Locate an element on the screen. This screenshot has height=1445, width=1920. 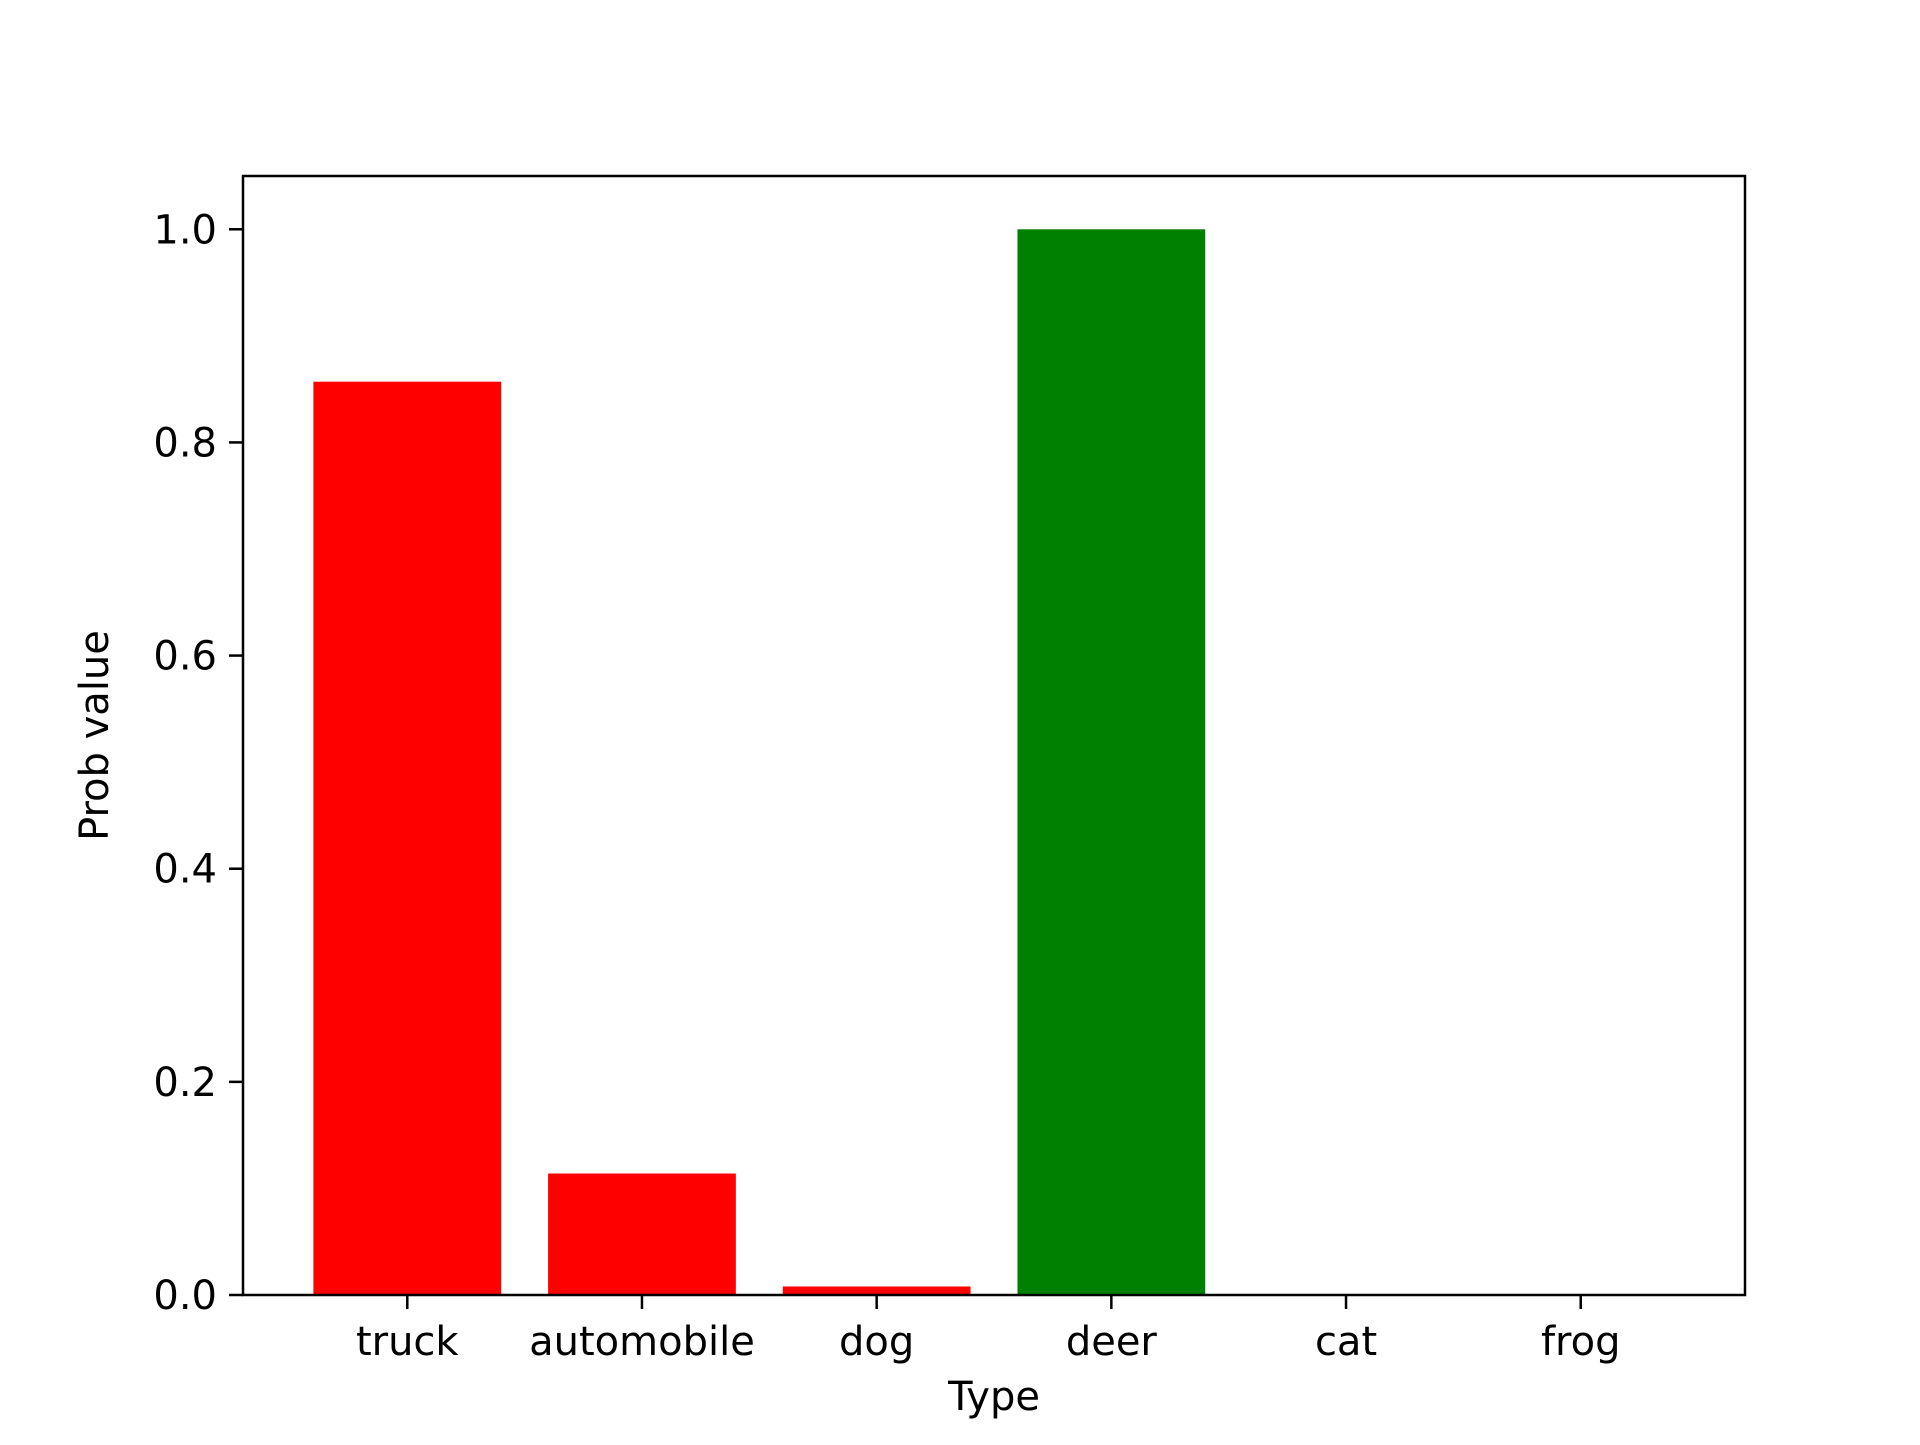
x-axis-title: Type is located at coordinates (993, 1397).